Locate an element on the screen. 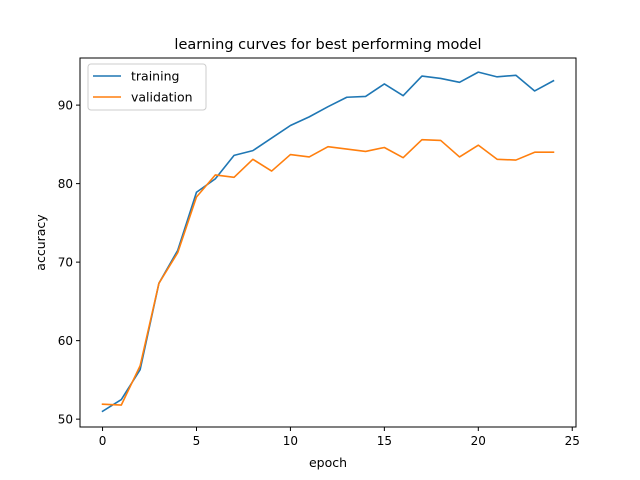 Image resolution: width=640 pixels, height=480 pixels. y-tick-label: 50 is located at coordinates (65, 420).